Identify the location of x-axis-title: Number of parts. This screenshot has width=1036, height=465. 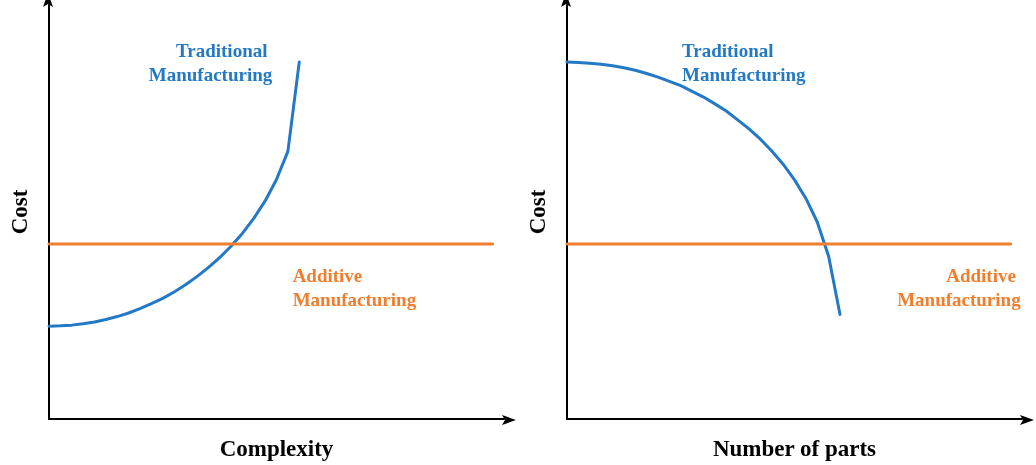
(794, 448).